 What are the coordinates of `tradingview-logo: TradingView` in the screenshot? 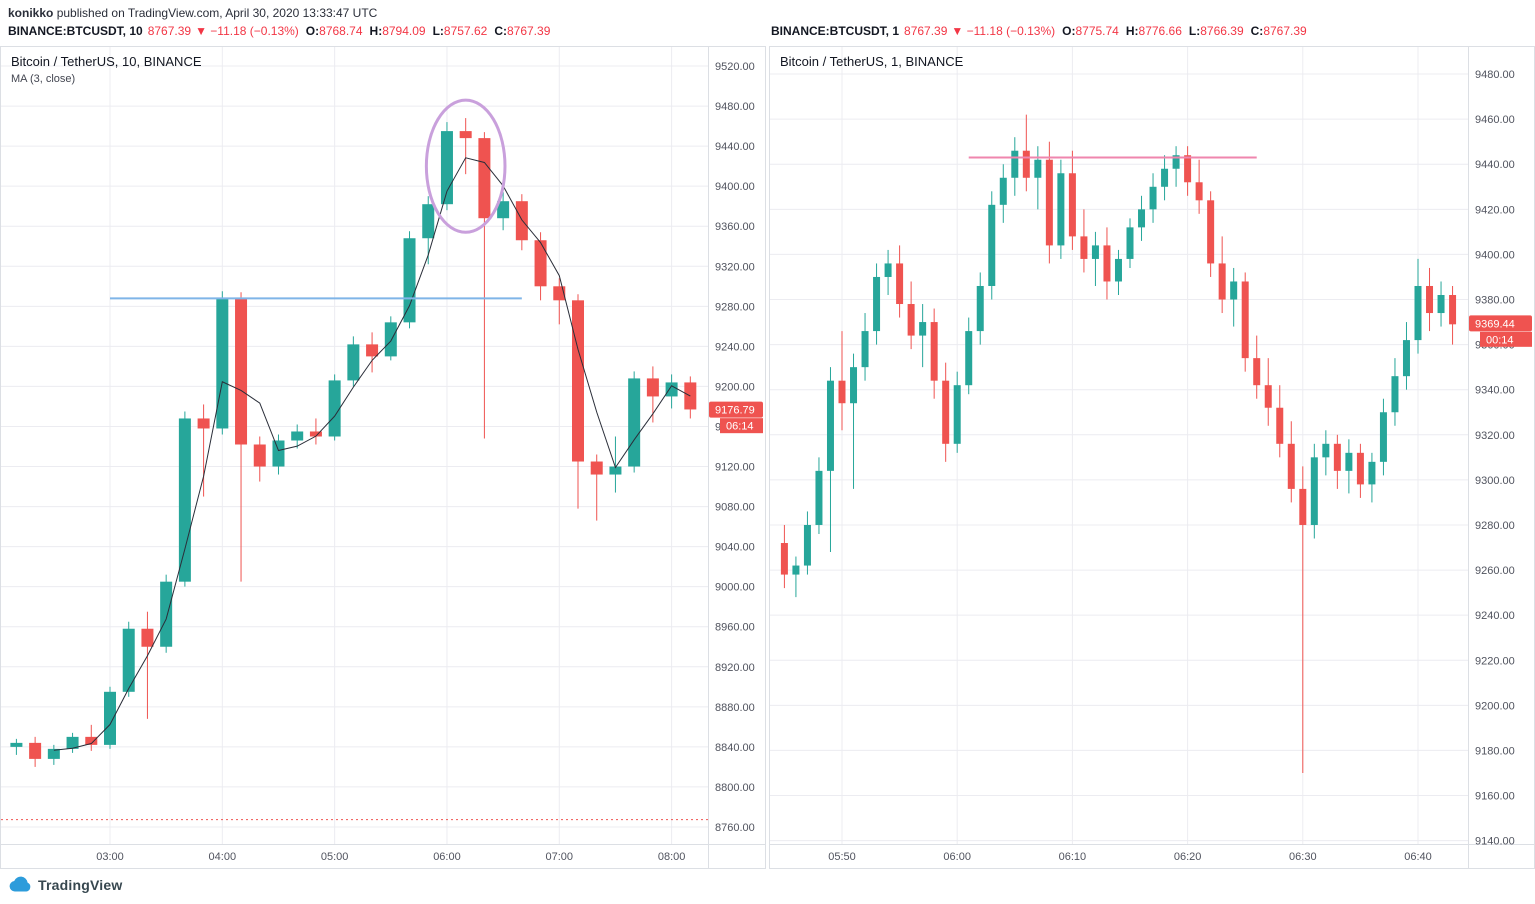 It's located at (65, 884).